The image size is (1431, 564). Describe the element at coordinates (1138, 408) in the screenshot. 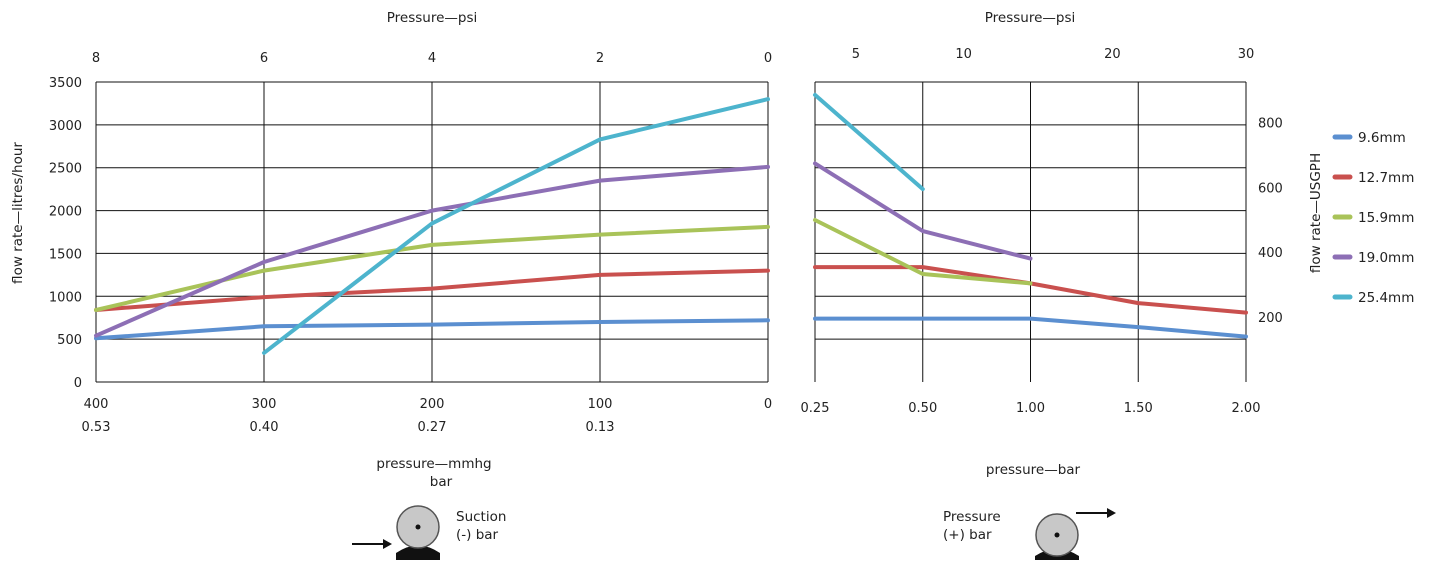

I see `right-x-tick-label: 1.50` at that location.